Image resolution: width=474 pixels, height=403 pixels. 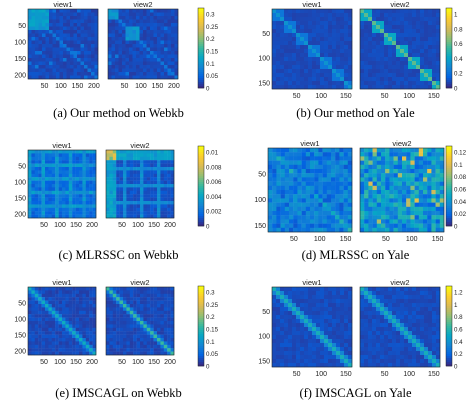 I want to click on x-tick-label: 200, so click(x=170, y=225).